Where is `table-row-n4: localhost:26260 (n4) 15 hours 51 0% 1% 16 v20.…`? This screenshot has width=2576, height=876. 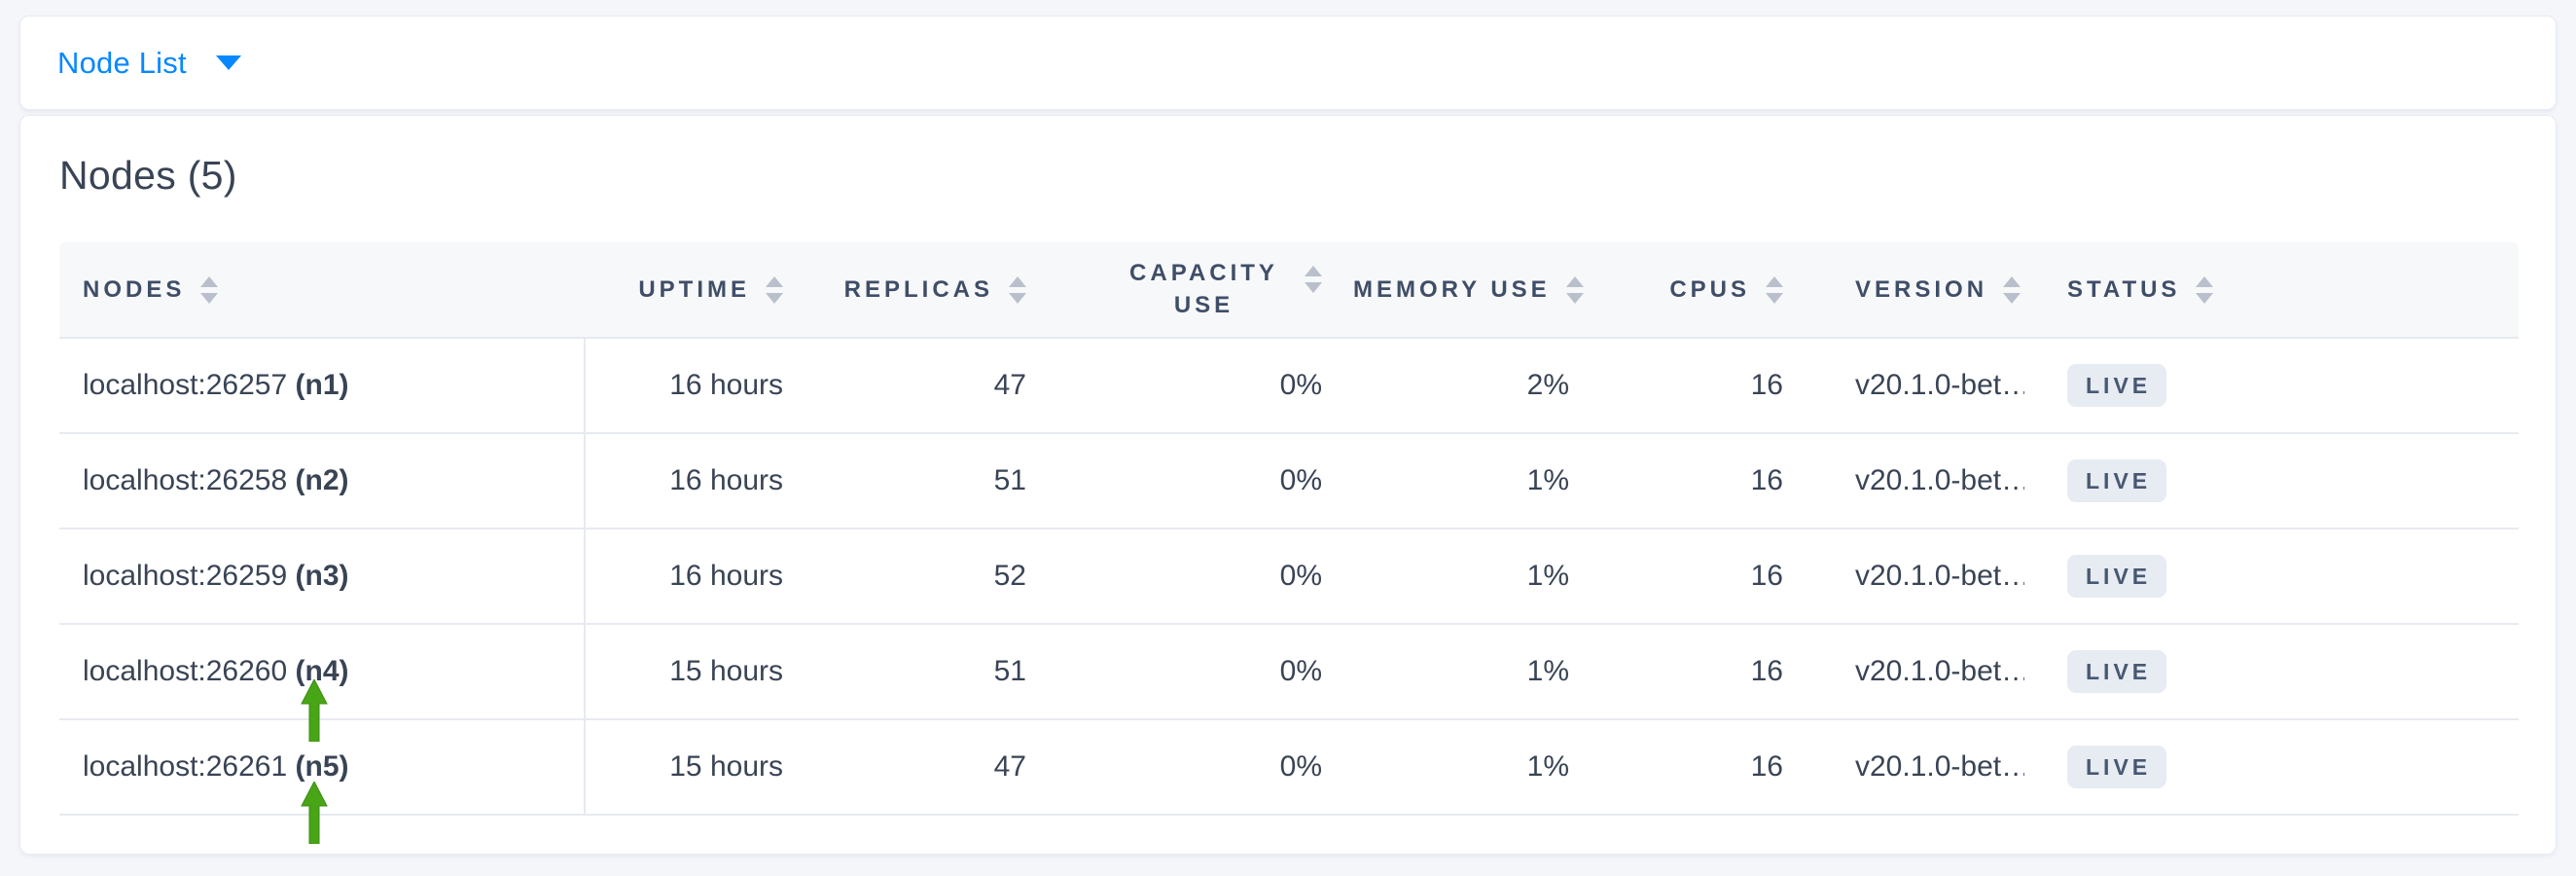 table-row-n4: localhost:26260 (n4) 15 hours 51 0% 1% 16 v20.… is located at coordinates (1289, 672).